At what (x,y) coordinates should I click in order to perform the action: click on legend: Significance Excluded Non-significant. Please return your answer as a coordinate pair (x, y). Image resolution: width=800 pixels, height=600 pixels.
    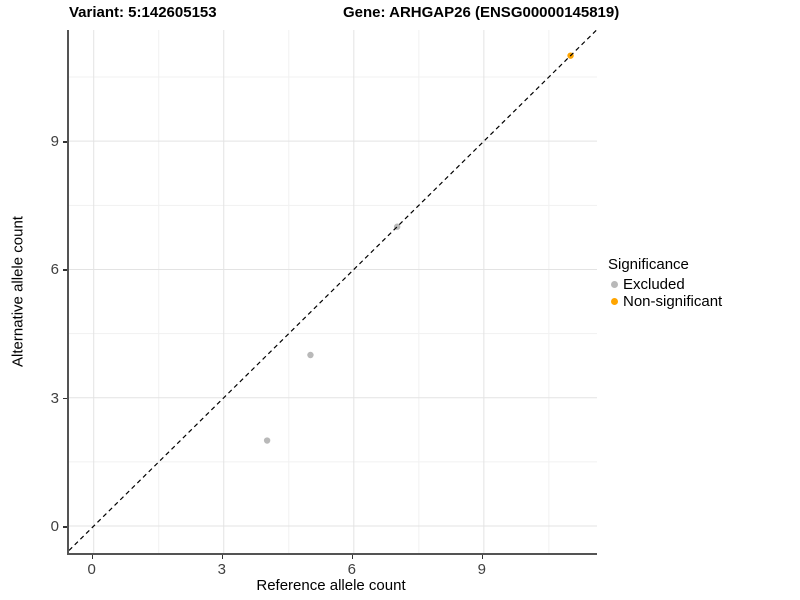
    Looking at the image, I should click on (665, 283).